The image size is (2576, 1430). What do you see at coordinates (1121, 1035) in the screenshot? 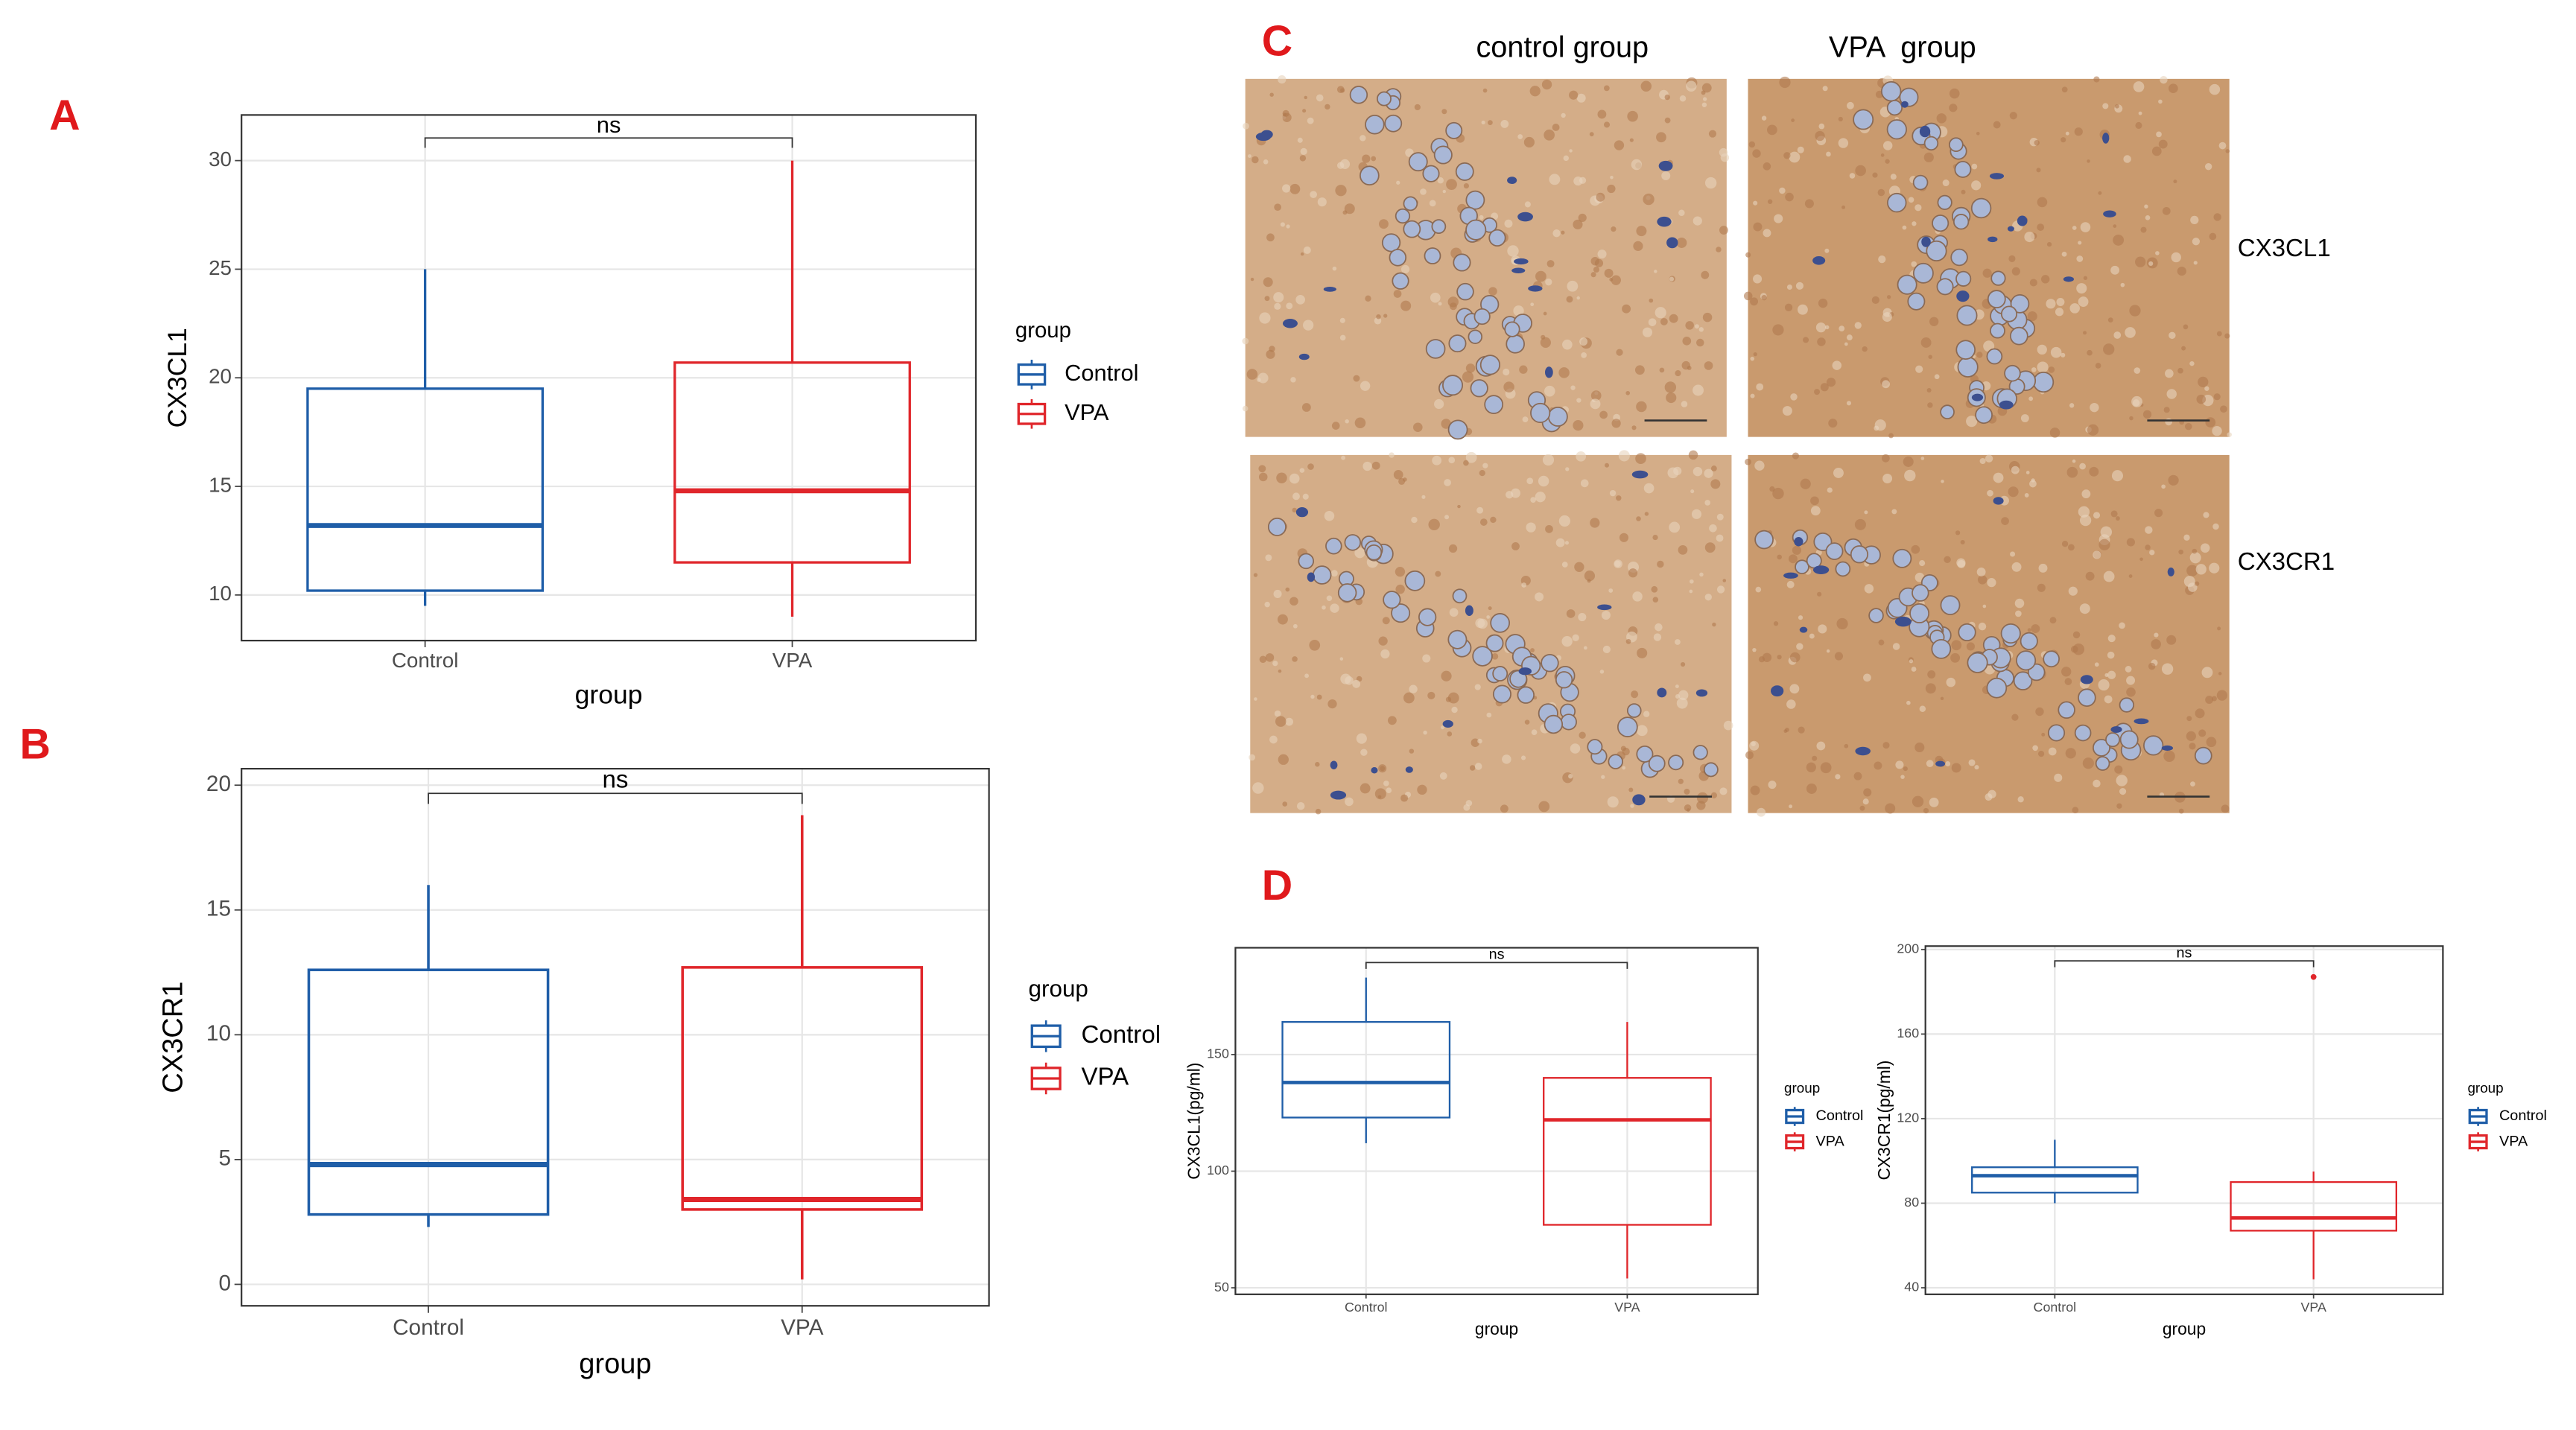
I see `legend-label: Control` at bounding box center [1121, 1035].